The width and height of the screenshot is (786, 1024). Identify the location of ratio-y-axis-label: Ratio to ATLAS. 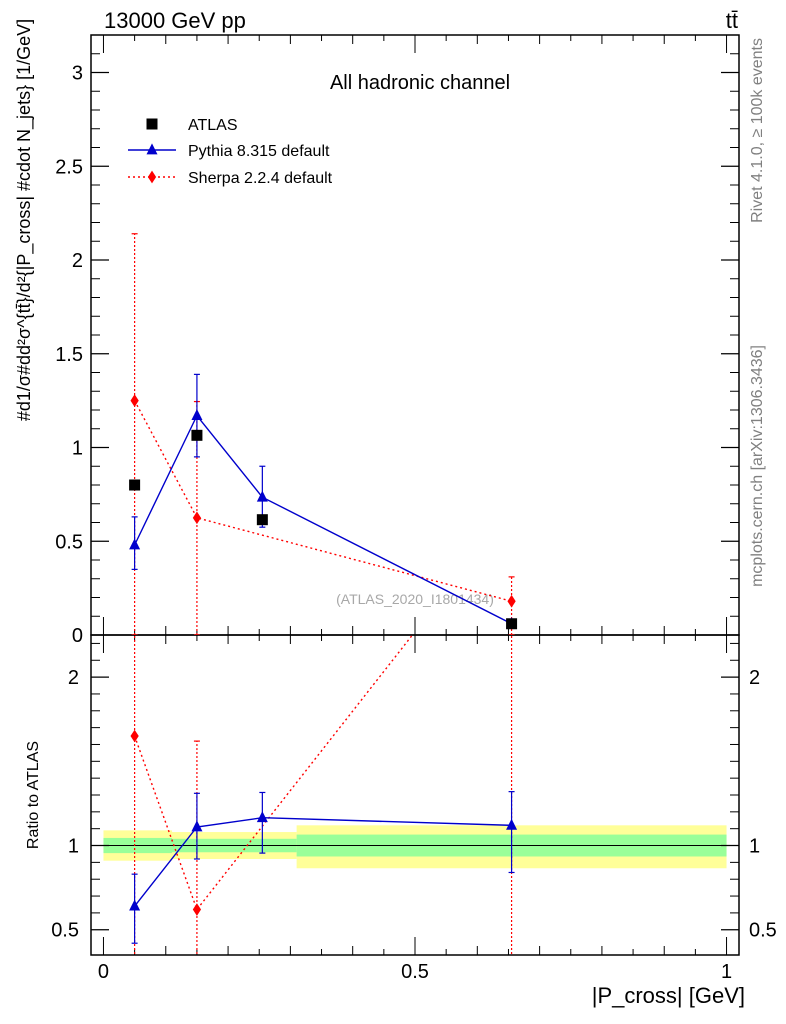
(33, 795).